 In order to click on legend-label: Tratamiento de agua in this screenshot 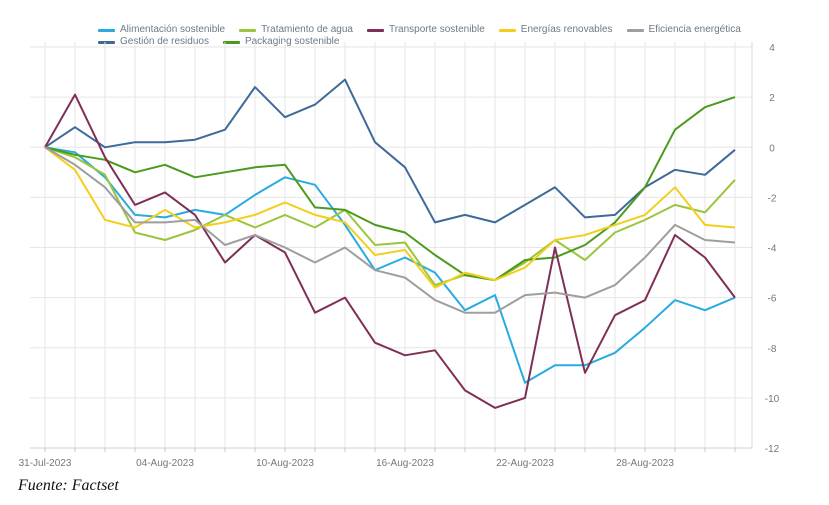, I will do `click(307, 29)`.